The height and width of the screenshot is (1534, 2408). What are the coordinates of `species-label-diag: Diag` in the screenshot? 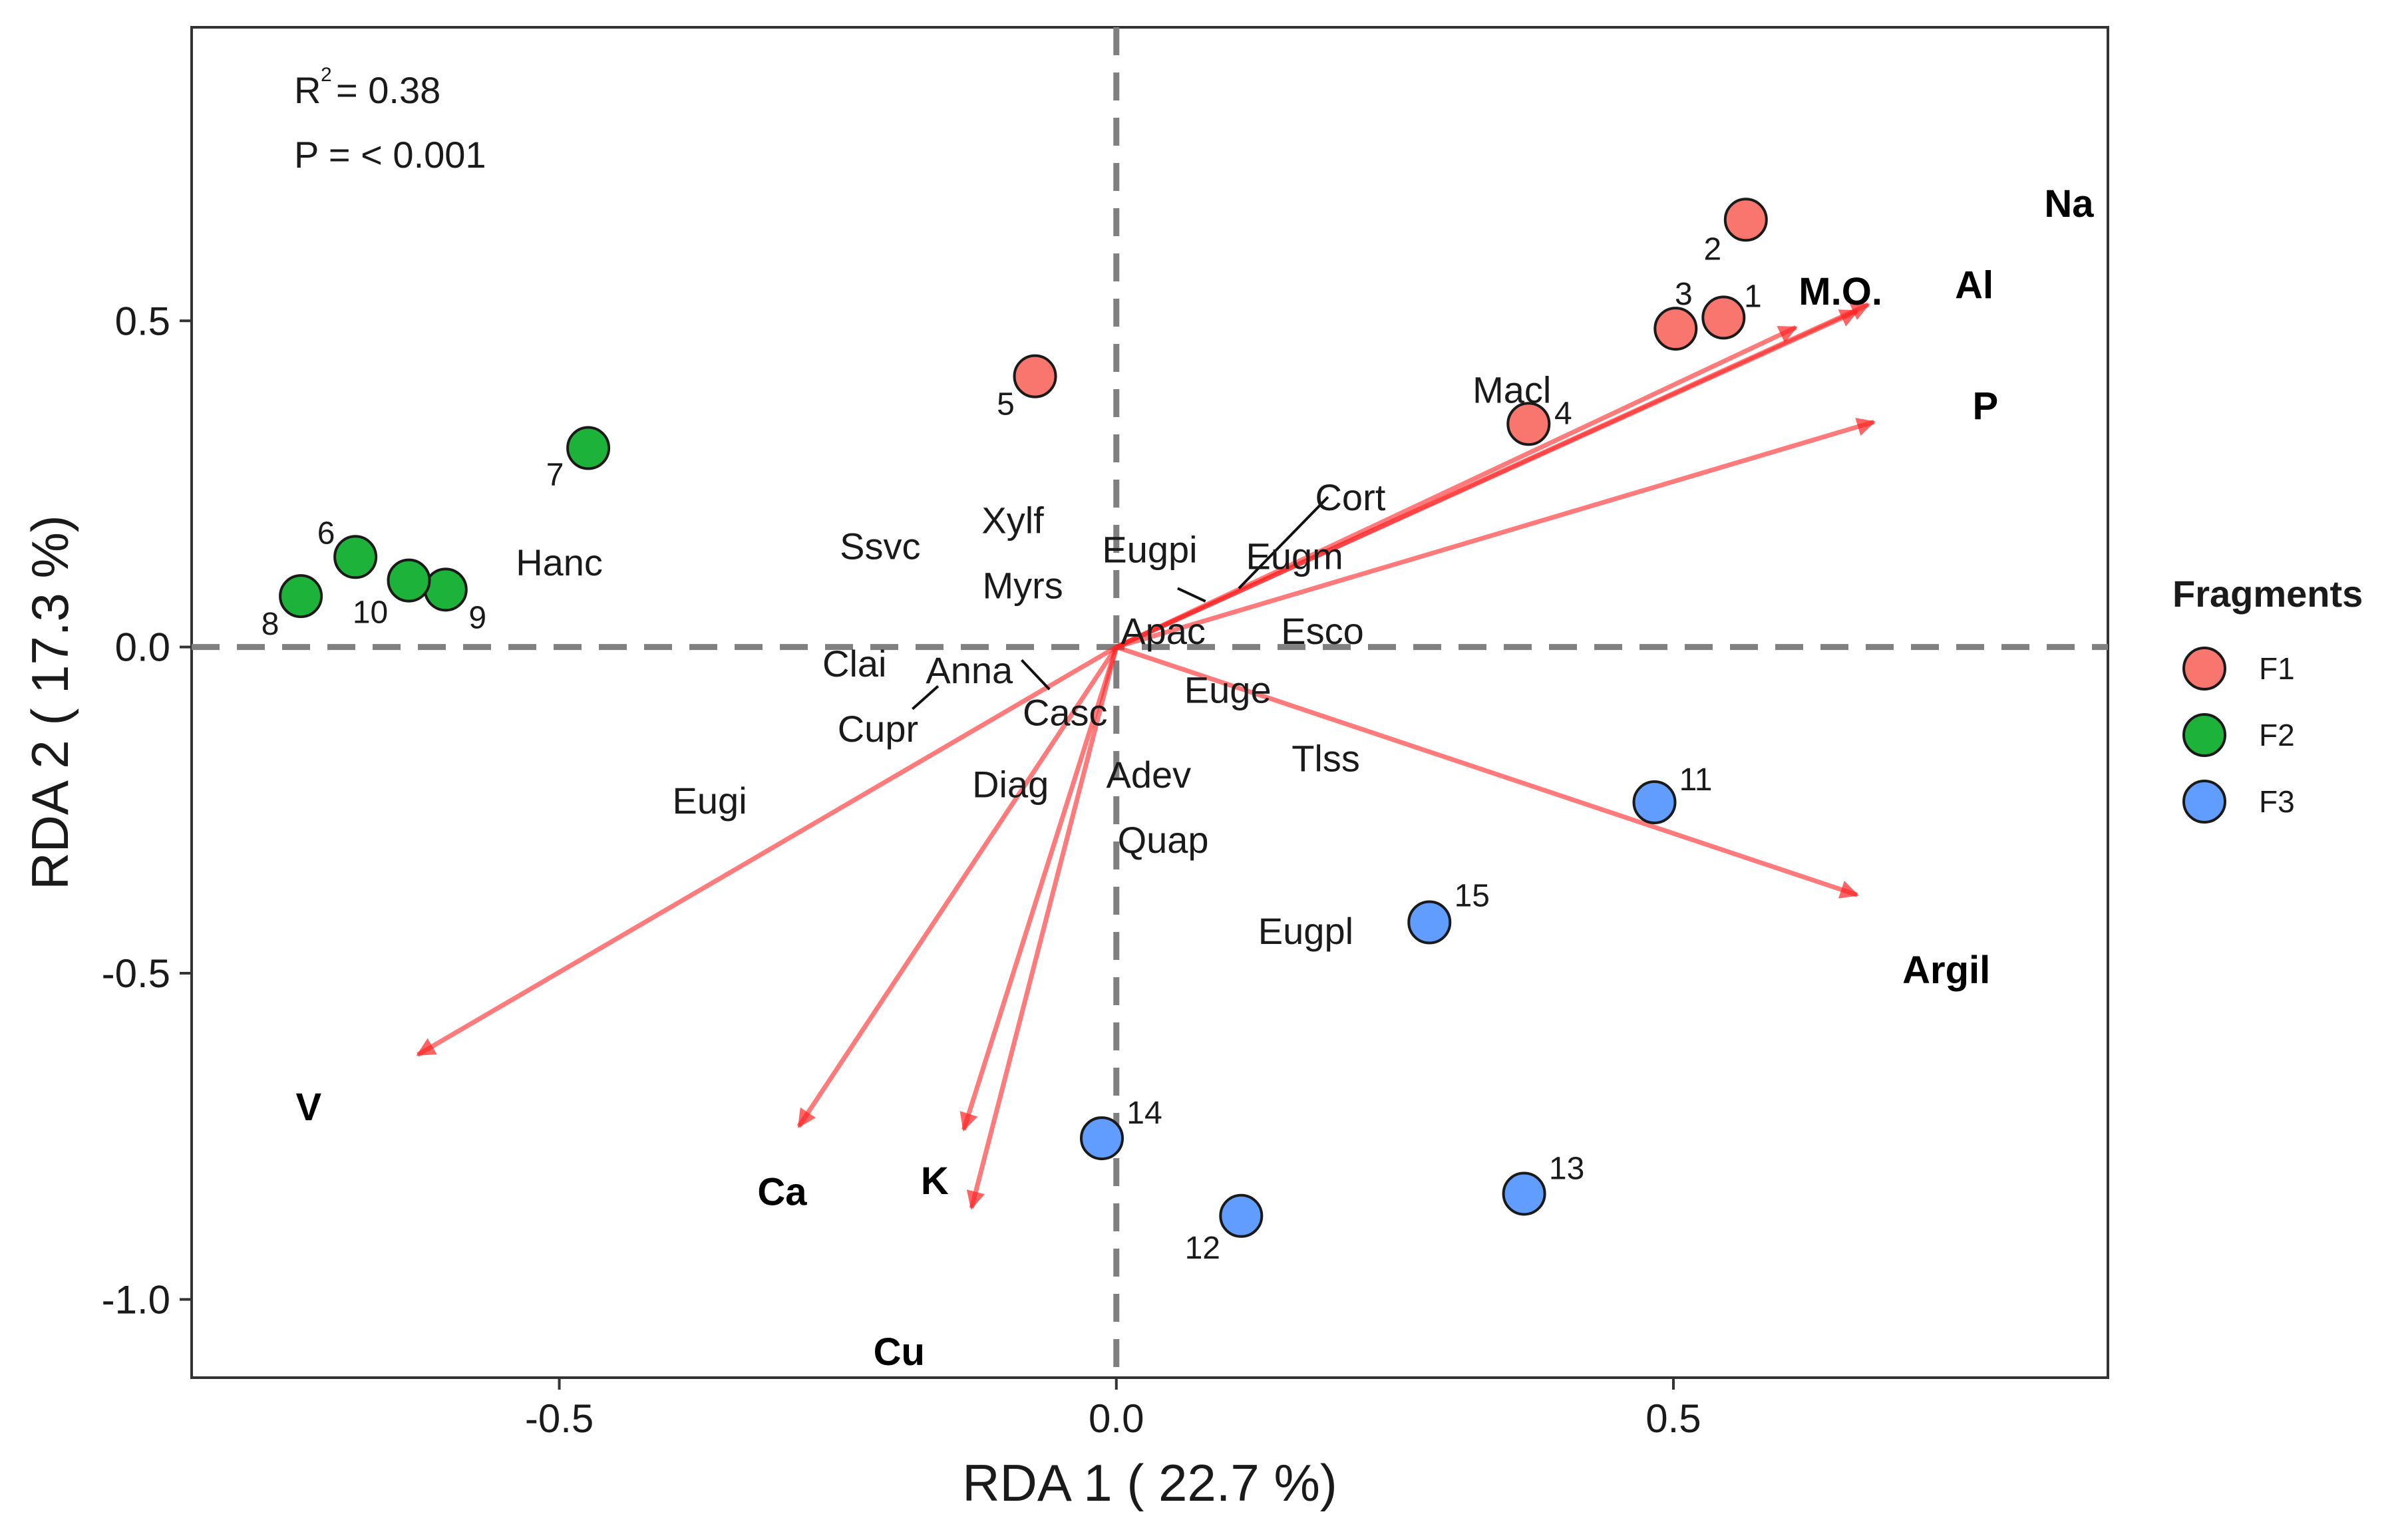 It's located at (1010, 785).